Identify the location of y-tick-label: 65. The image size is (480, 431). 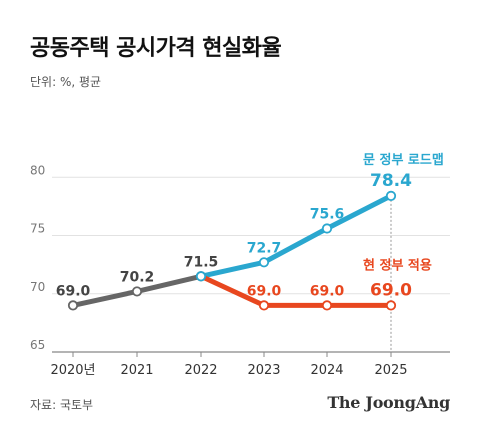
(37, 345).